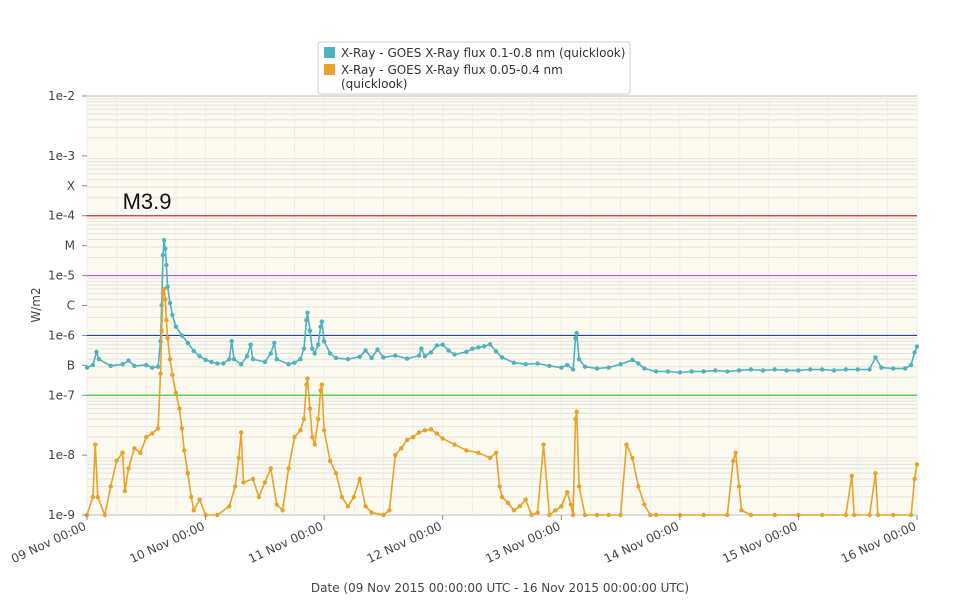 This screenshot has height=600, width=970. I want to click on y-tick-label: 1e-5, so click(61, 276).